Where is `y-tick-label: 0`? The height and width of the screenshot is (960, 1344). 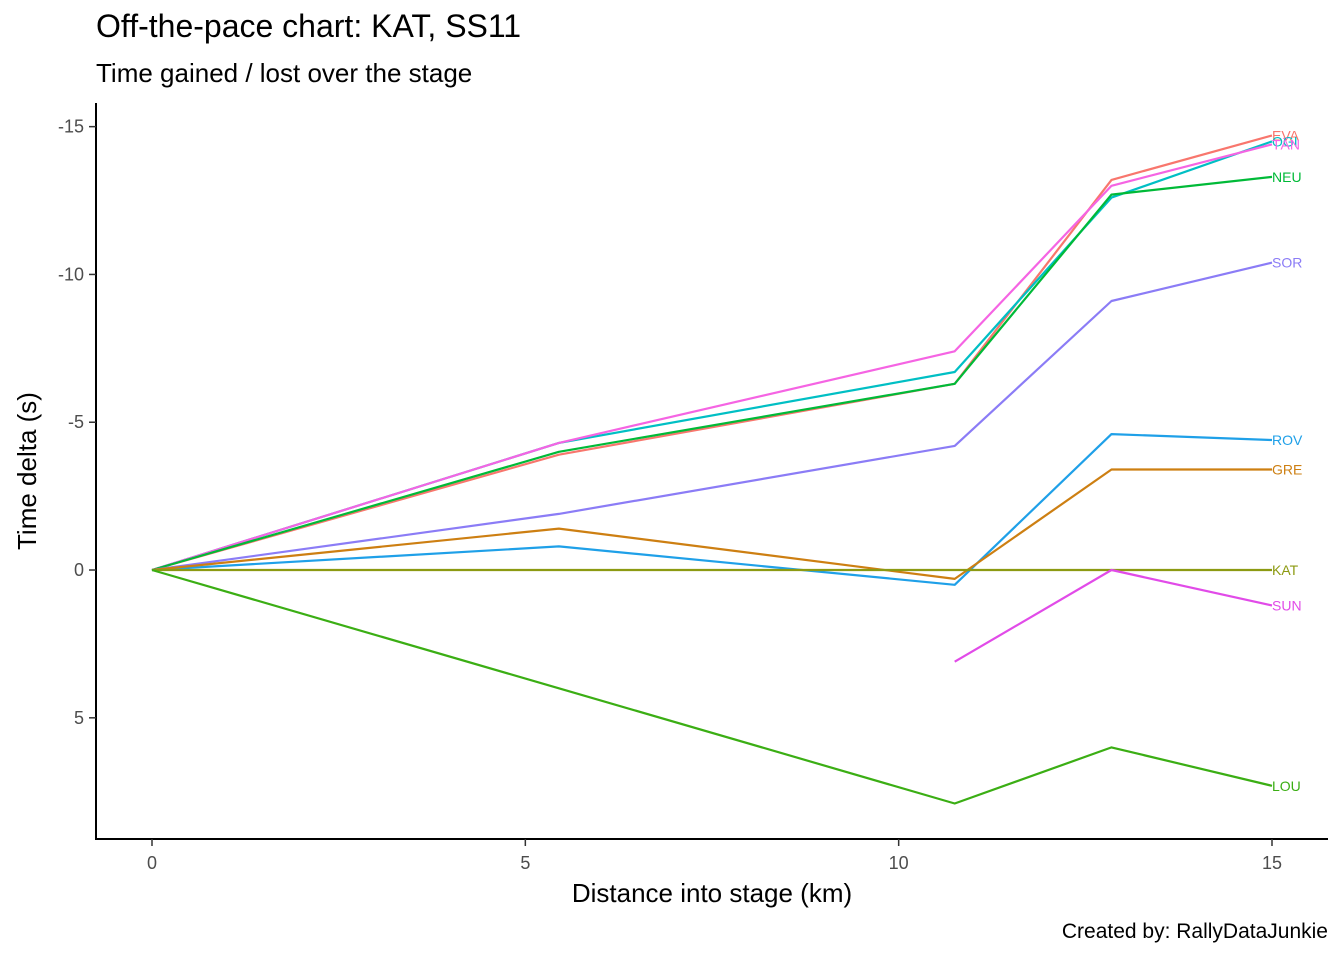
y-tick-label: 0 is located at coordinates (79, 570).